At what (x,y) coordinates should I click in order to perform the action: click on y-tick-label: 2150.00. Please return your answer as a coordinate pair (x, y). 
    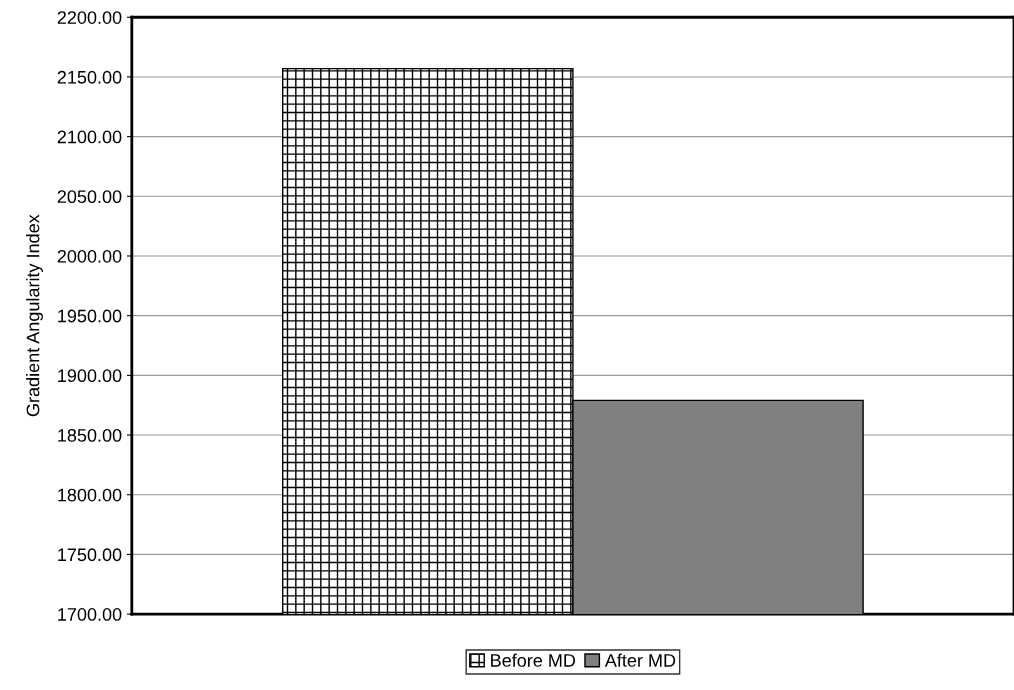
    Looking at the image, I should click on (89, 77).